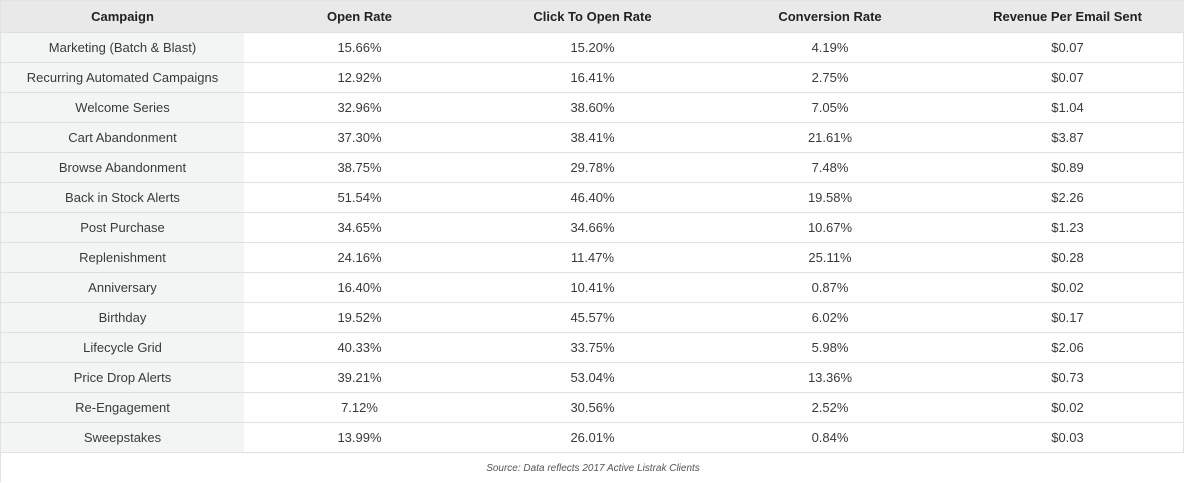 Image resolution: width=1184 pixels, height=483 pixels. Describe the element at coordinates (359, 198) in the screenshot. I see `open-rate-cell: 51.54%` at that location.